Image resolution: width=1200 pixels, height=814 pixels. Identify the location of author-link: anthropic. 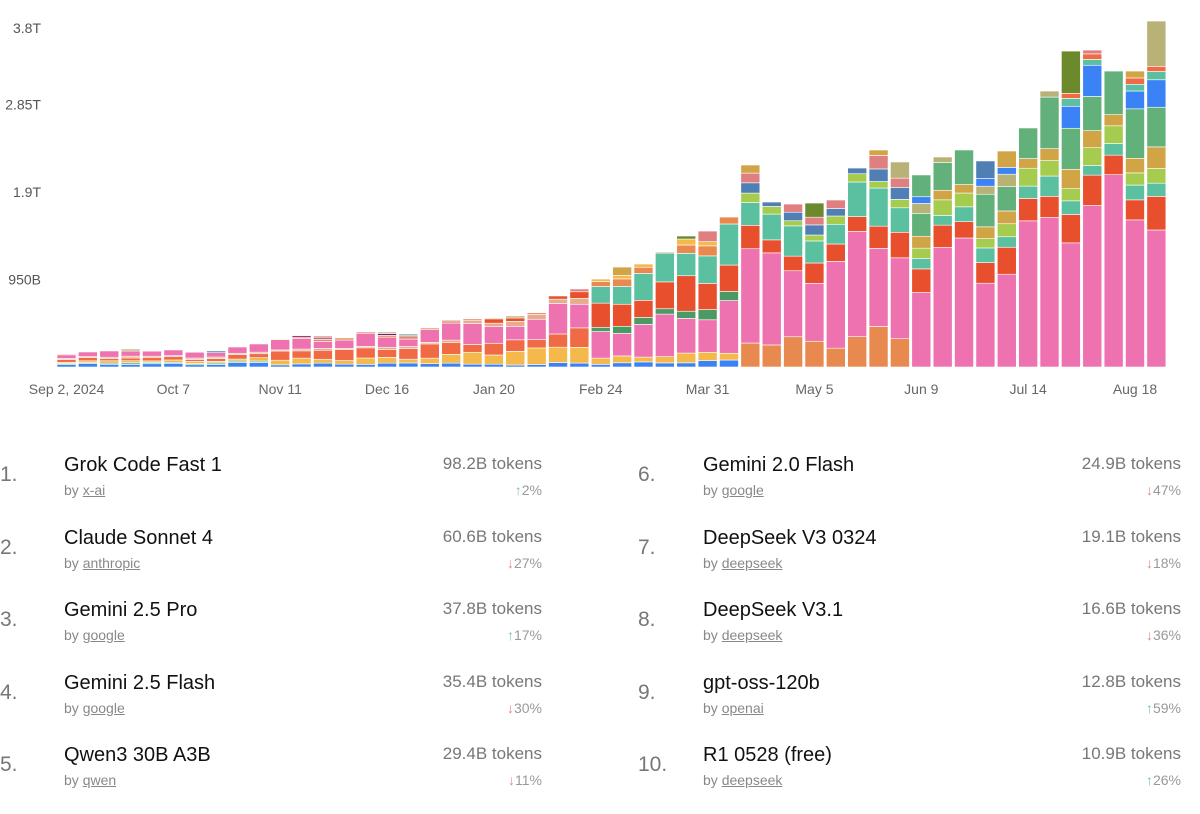
(111, 562).